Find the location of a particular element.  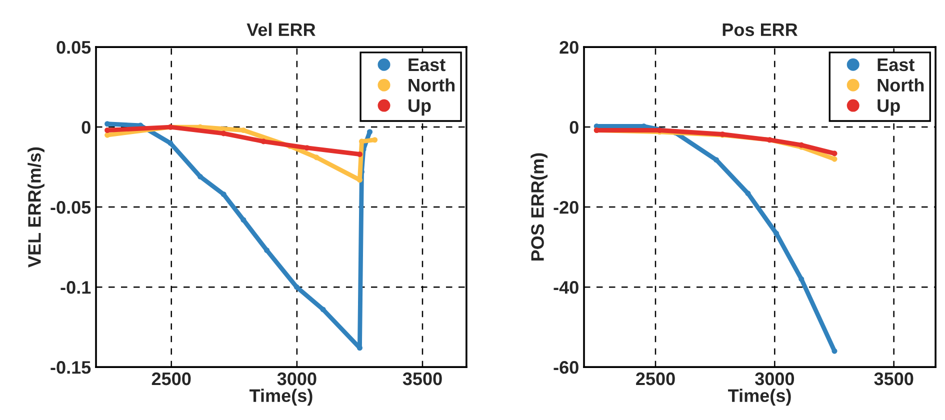

chart-title: Vel ERR is located at coordinates (281, 29).